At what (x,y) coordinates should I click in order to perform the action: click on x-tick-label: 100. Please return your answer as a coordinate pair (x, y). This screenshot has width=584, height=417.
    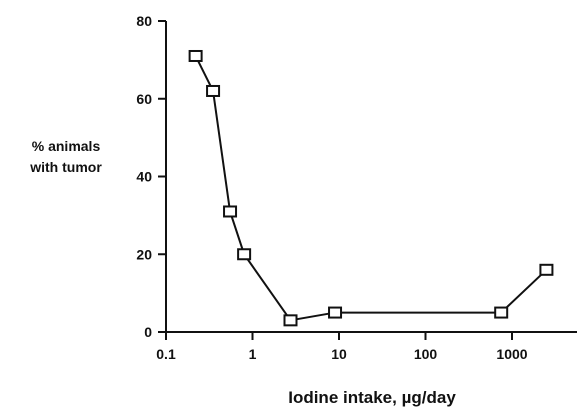
    Looking at the image, I should click on (426, 354).